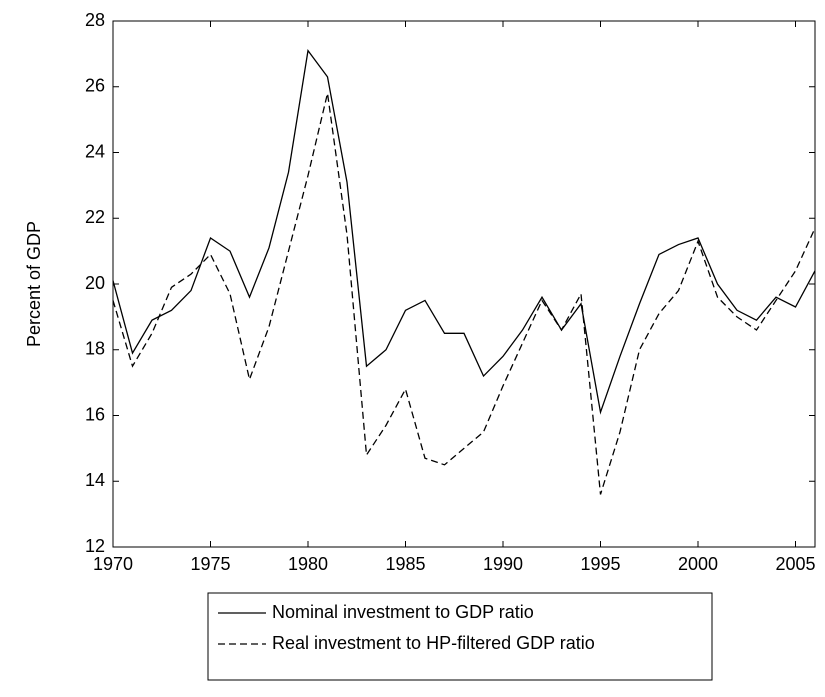 The width and height of the screenshot is (825, 697). What do you see at coordinates (405, 564) in the screenshot?
I see `x-tick-label: 1985` at bounding box center [405, 564].